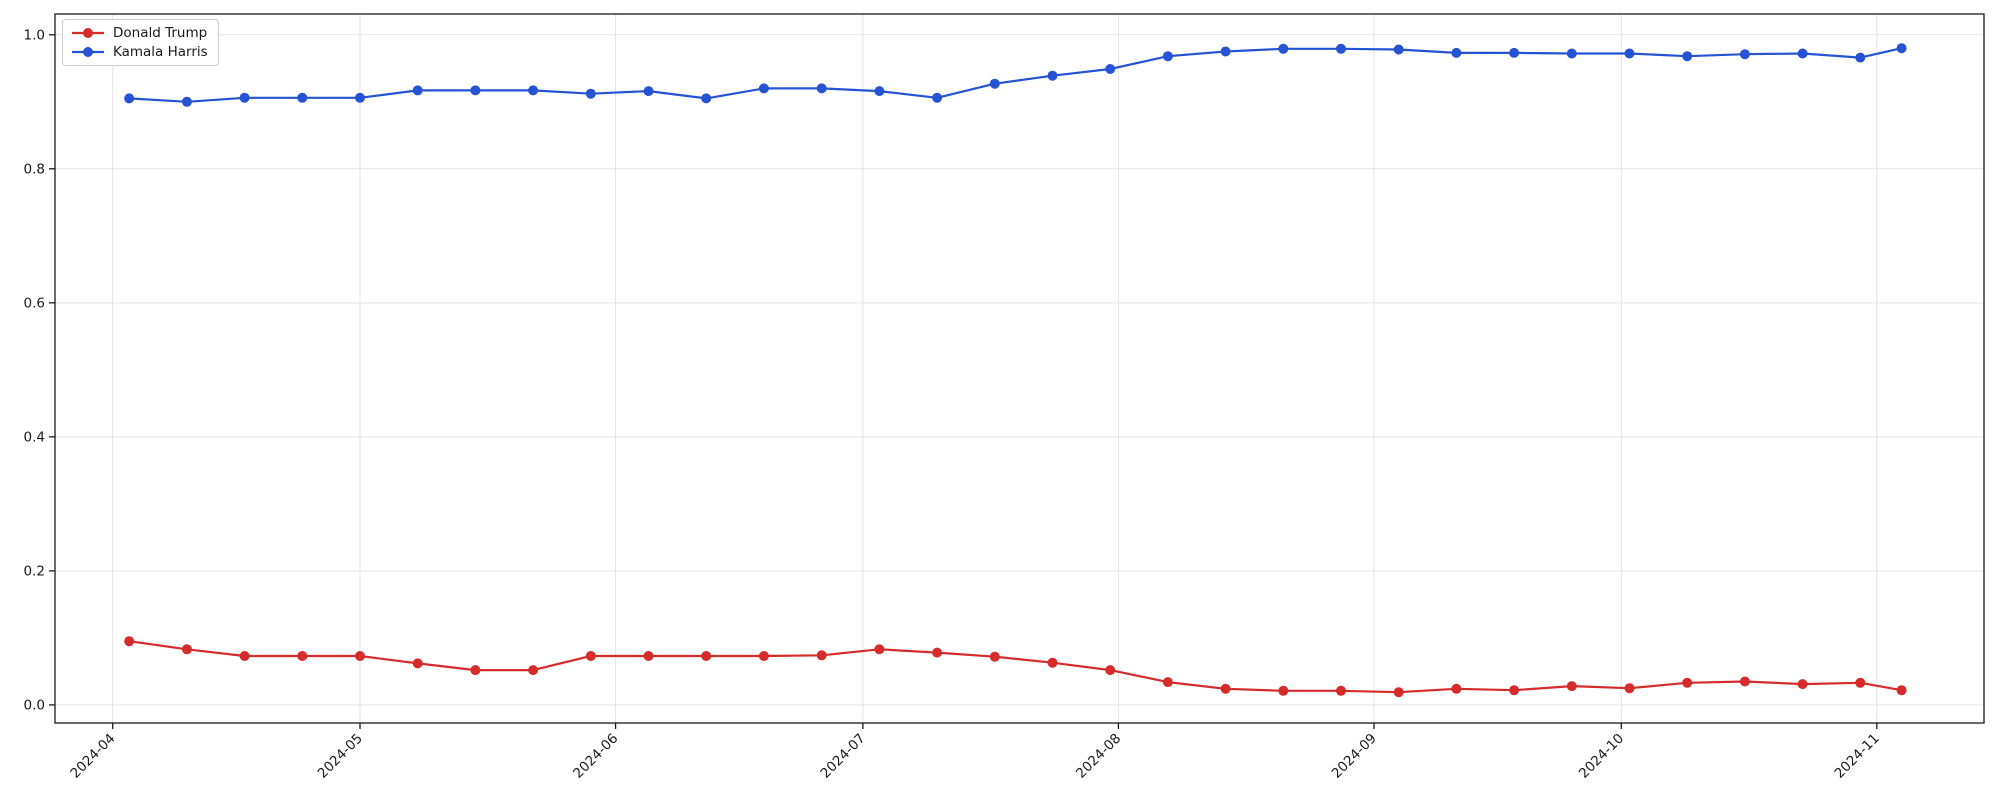  Describe the element at coordinates (34, 705) in the screenshot. I see `y-tick-label: 0.0` at that location.